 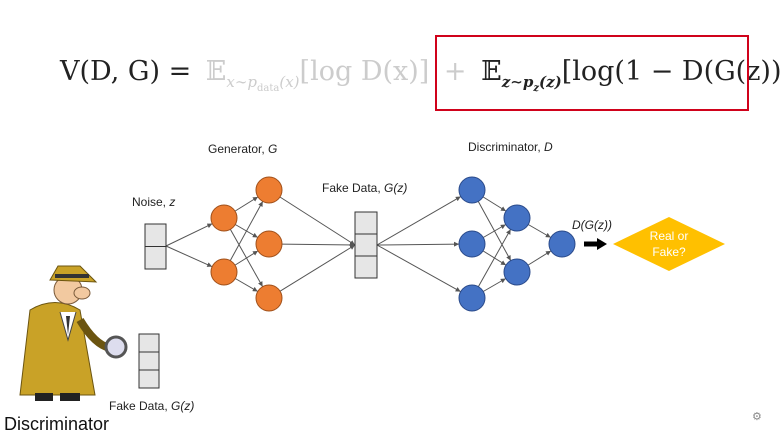 I want to click on bottom-vector, so click(x=149, y=361).